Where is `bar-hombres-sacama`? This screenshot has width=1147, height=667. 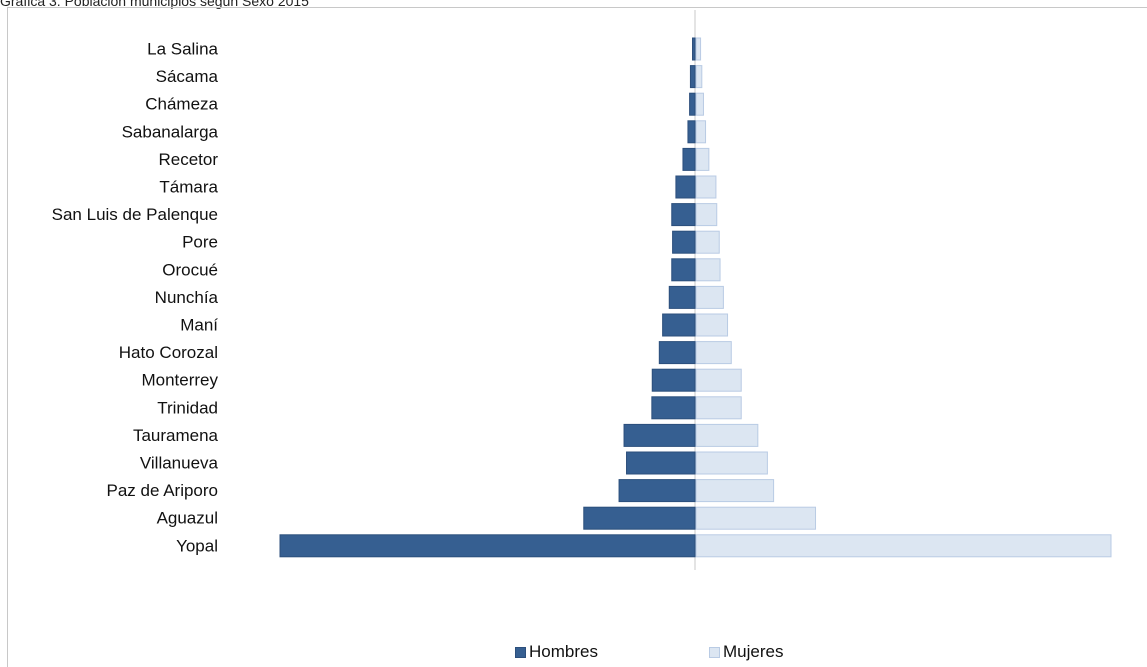 bar-hombres-sacama is located at coordinates (692, 77).